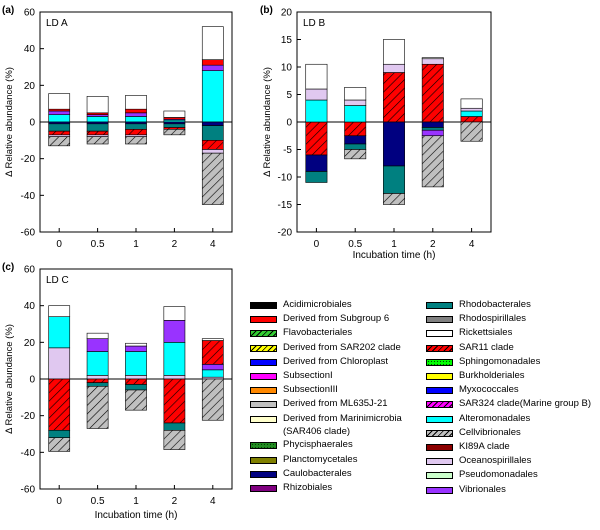 This screenshot has height=530, width=600. Describe the element at coordinates (490, 432) in the screenshot. I see `legend-label: Cellvibrionales` at that location.